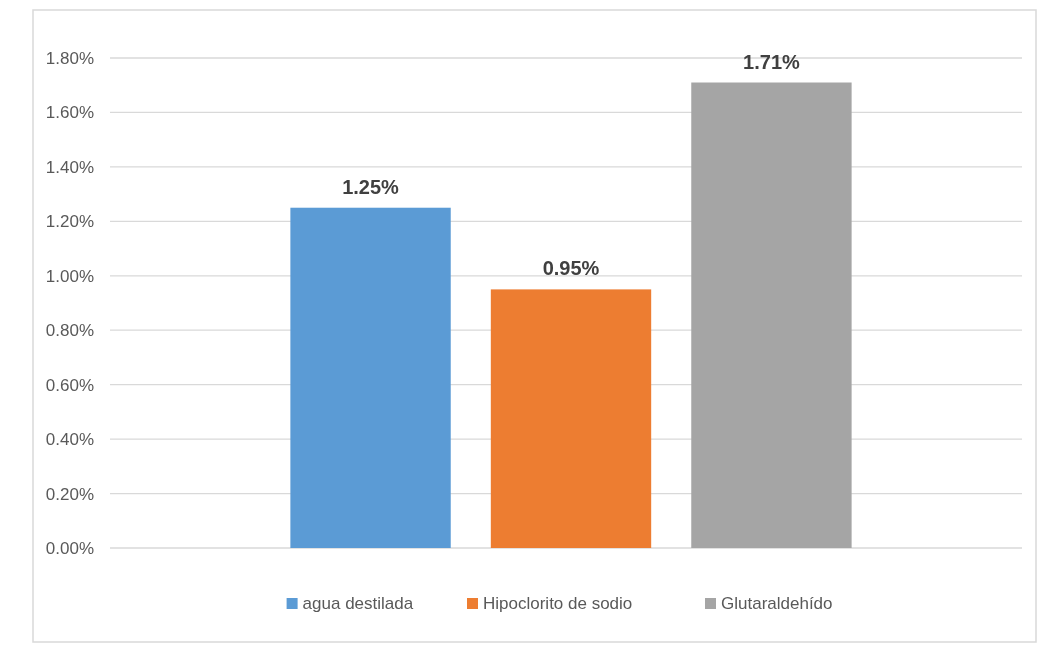 The height and width of the screenshot is (661, 1057). I want to click on data-label: 0.95%, so click(571, 268).